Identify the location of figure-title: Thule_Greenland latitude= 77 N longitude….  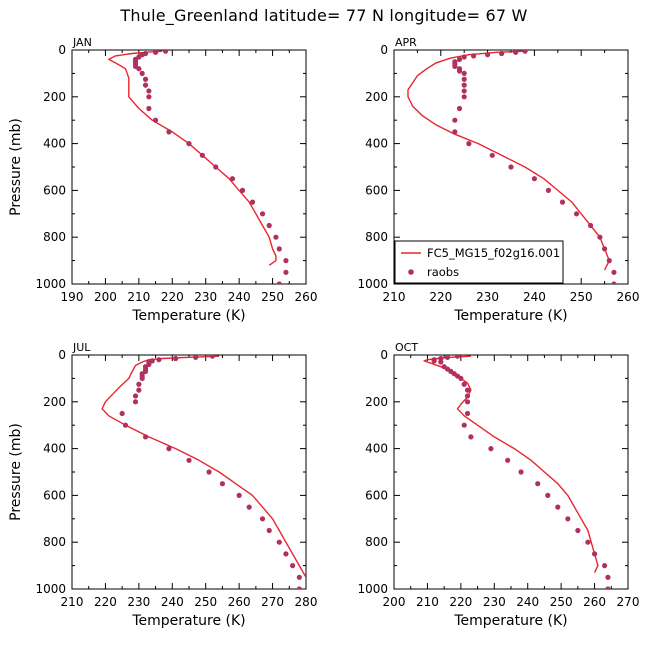
(324, 15).